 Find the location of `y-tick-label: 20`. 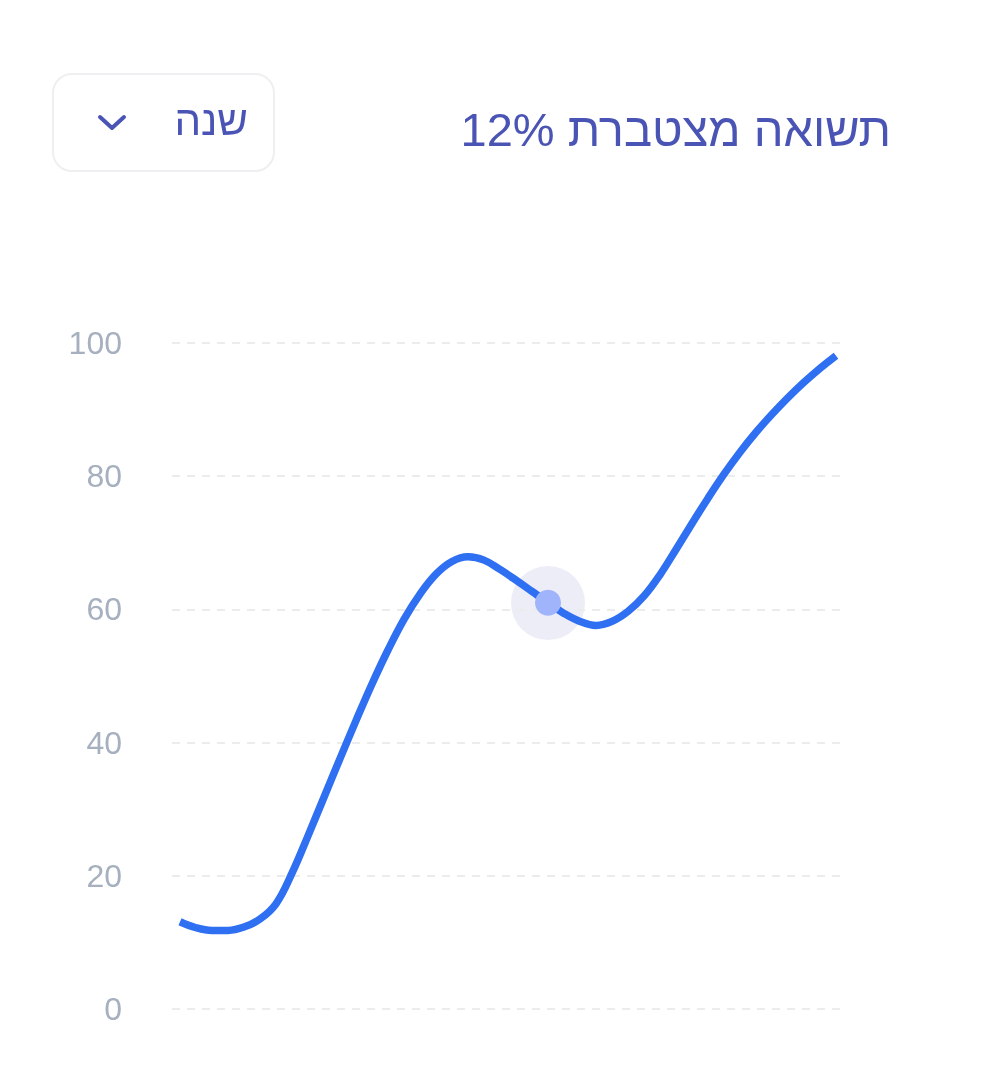

y-tick-label: 20 is located at coordinates (104, 875).